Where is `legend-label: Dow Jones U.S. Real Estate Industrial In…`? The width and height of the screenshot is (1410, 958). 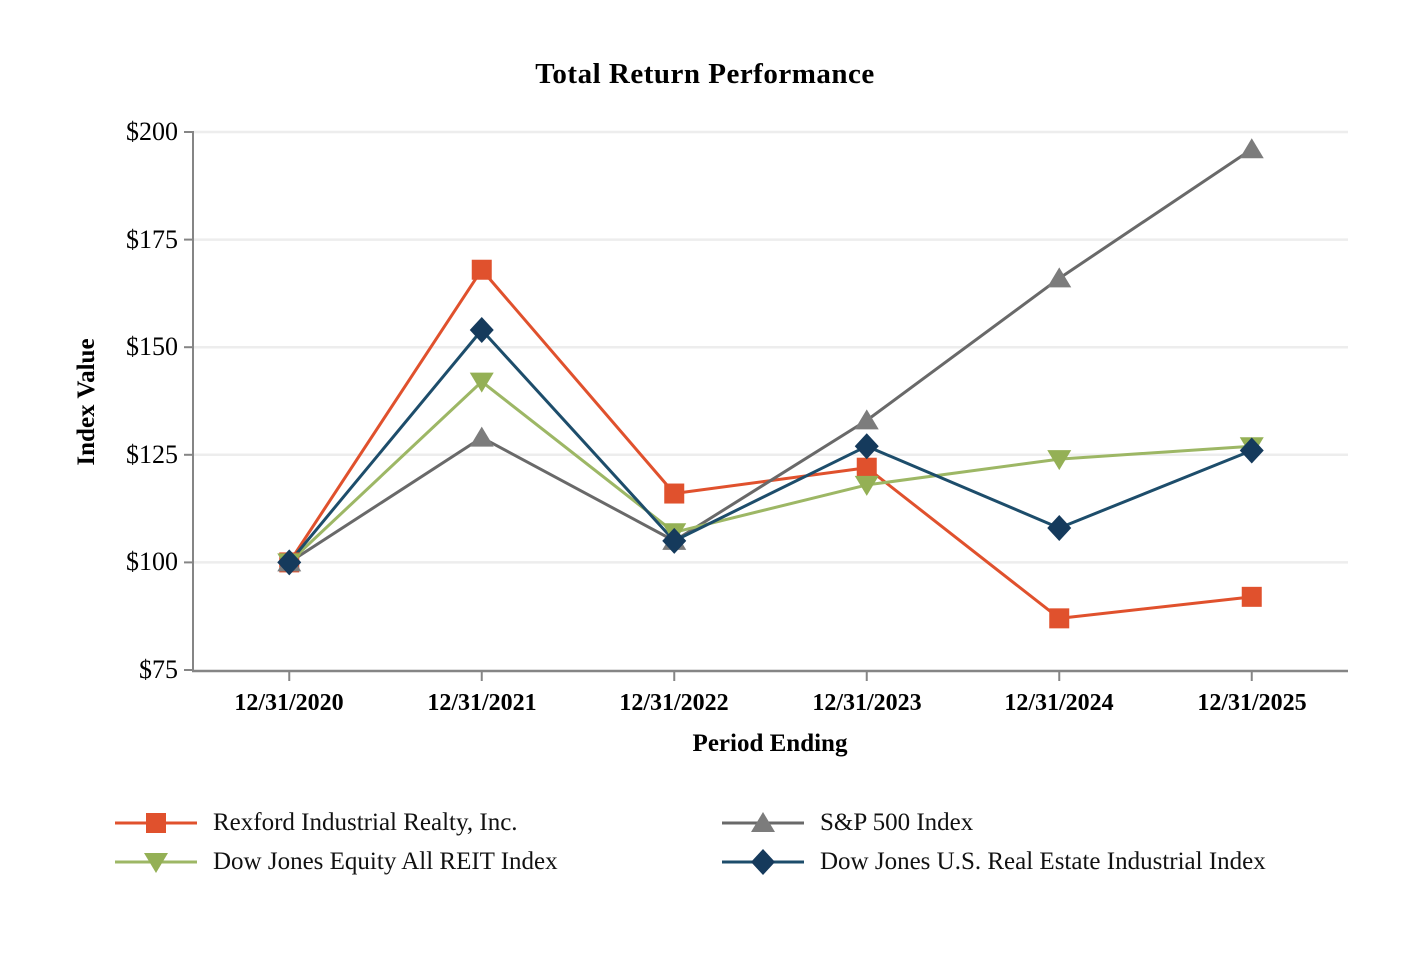 legend-label: Dow Jones U.S. Real Estate Industrial In… is located at coordinates (1043, 861).